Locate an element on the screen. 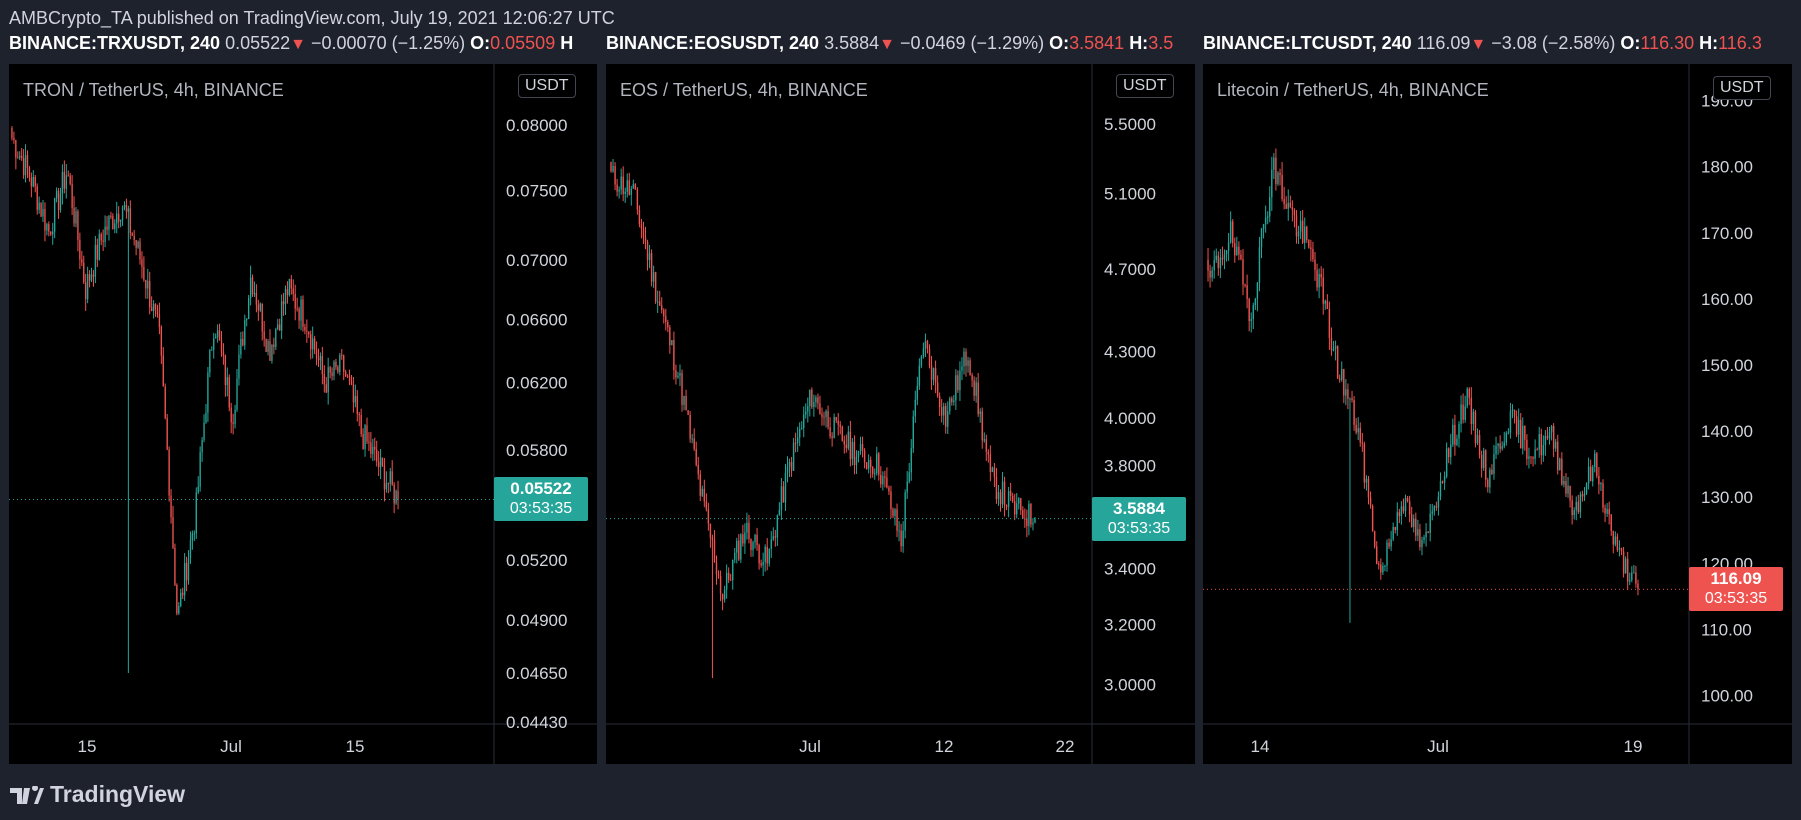 The image size is (1801, 820). y-tick-label: 0.04650 is located at coordinates (536, 673).